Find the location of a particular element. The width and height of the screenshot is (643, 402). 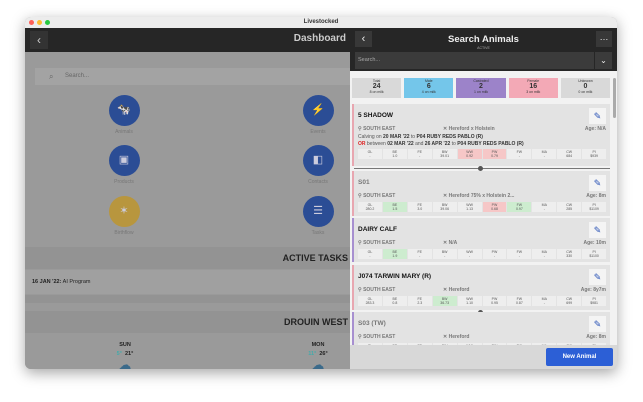

count-filter-unknown: Unknown 0 0 on milk is located at coordinates (585, 88).